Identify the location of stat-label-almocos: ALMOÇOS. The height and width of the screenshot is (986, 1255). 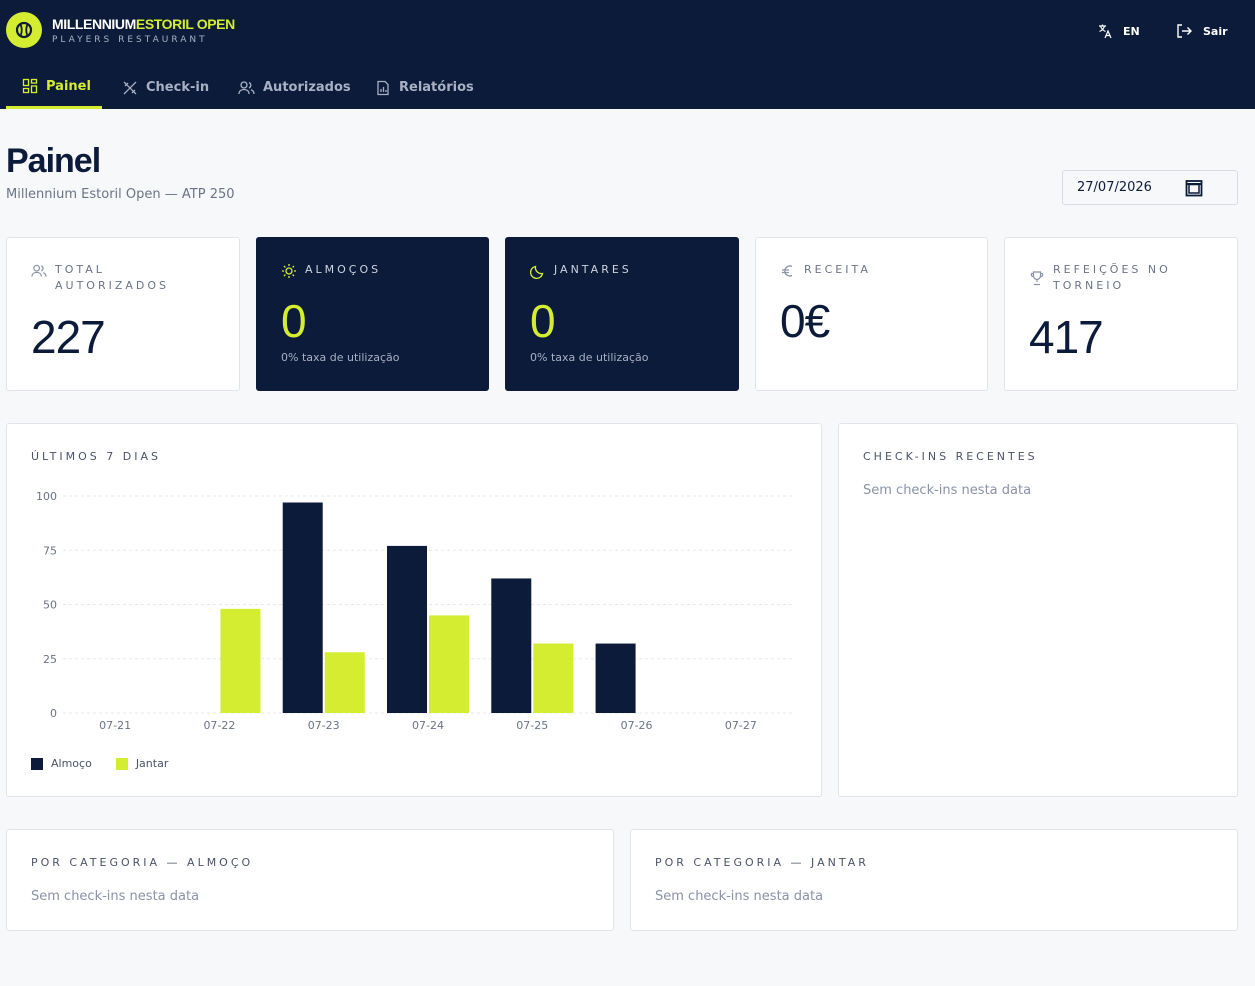
(331, 270).